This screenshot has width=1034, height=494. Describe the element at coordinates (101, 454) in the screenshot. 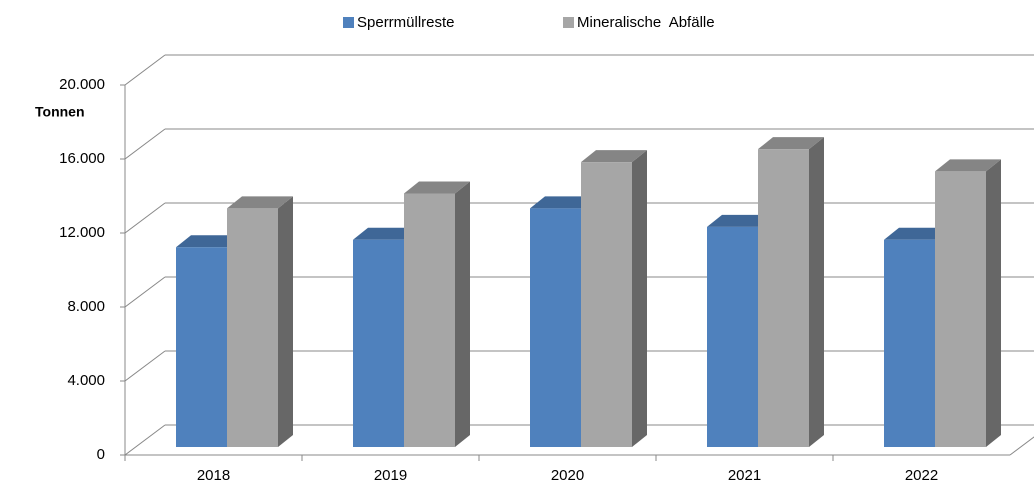

I see `y-tick-label: 0` at that location.